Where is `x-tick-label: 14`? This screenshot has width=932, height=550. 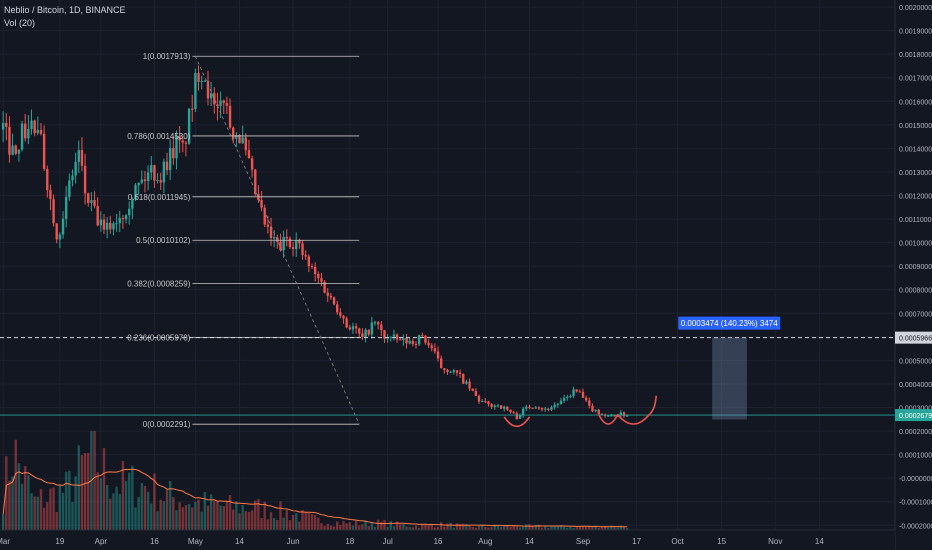
x-tick-label: 14 is located at coordinates (239, 541).